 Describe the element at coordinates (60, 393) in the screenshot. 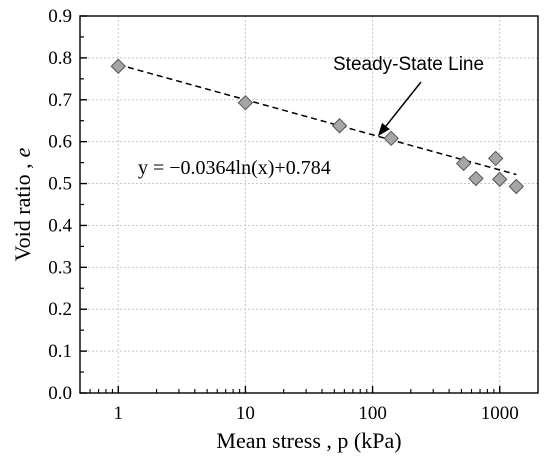

I see `y-tick-label: 0.0` at that location.